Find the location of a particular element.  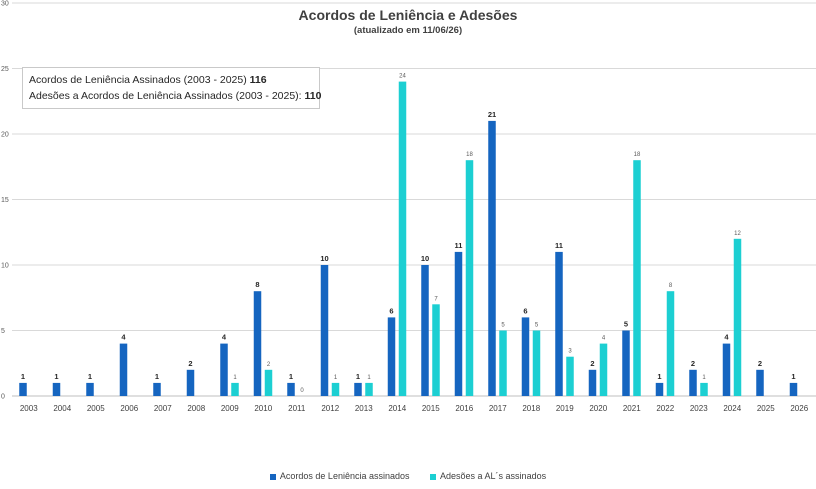

x-tick-label: 2022 is located at coordinates (665, 408).